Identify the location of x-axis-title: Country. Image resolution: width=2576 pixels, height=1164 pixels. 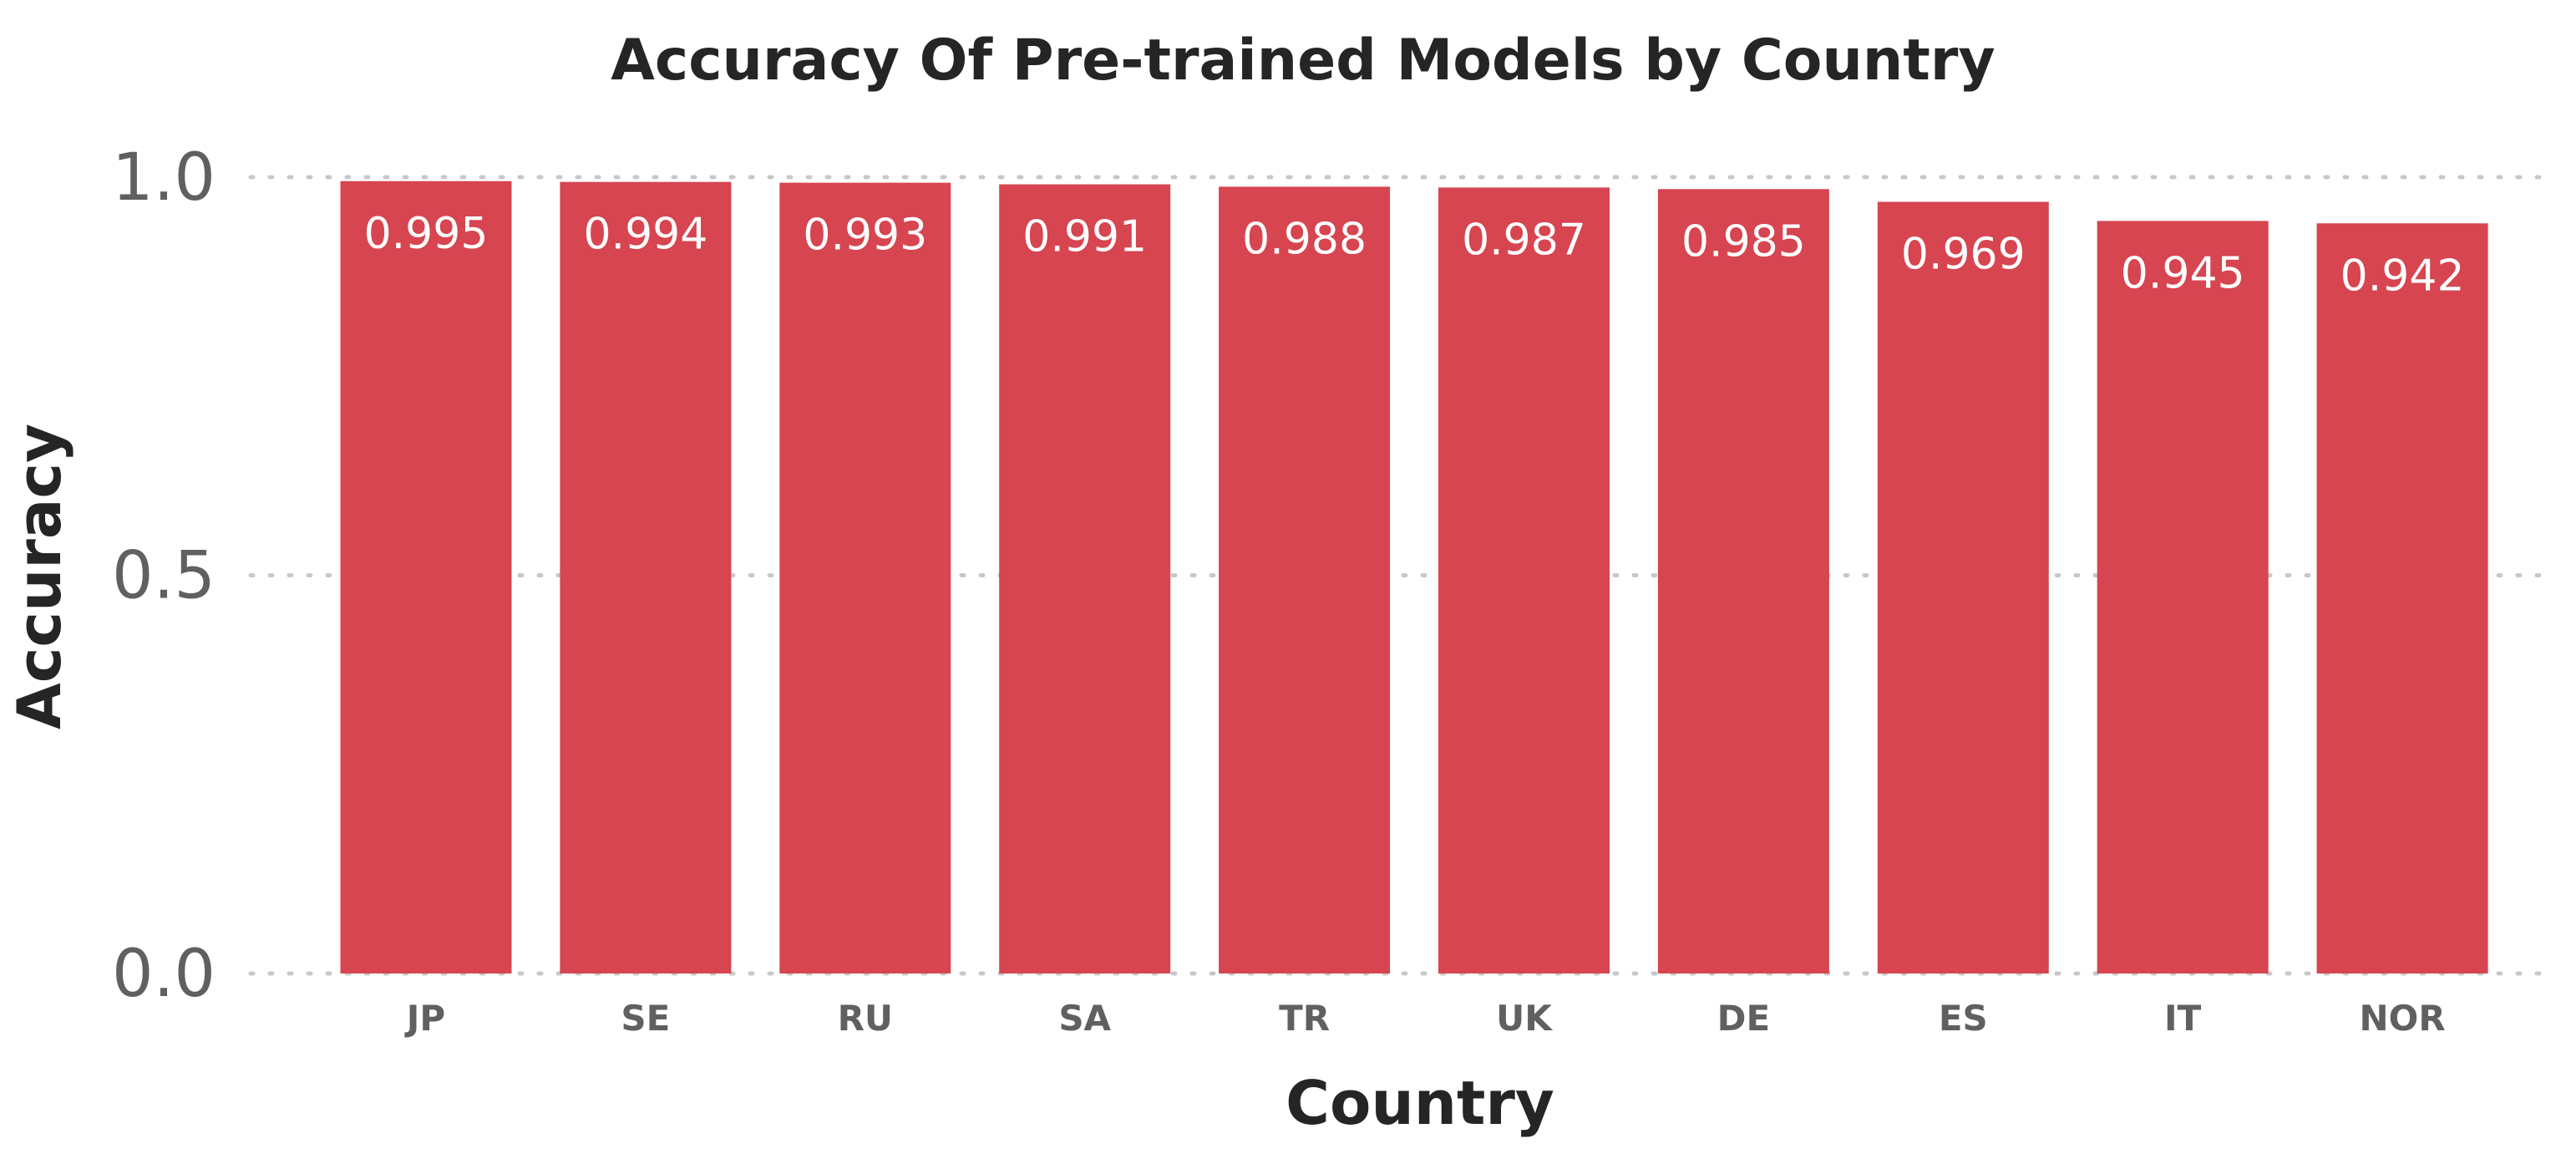
(1419, 1103).